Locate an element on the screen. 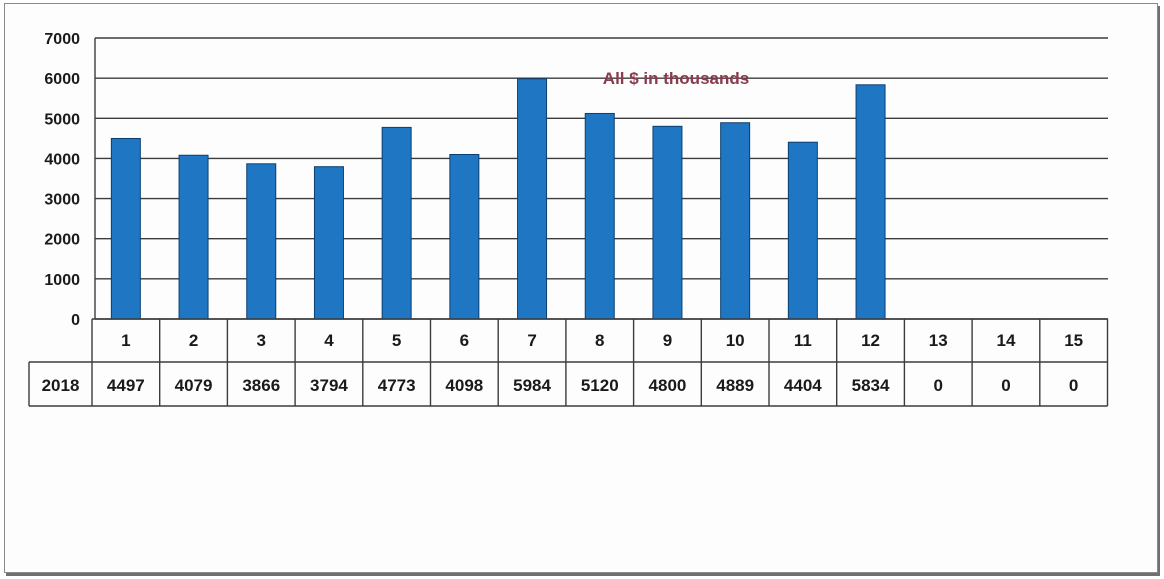  y-tick-label: 2000 is located at coordinates (62, 240).